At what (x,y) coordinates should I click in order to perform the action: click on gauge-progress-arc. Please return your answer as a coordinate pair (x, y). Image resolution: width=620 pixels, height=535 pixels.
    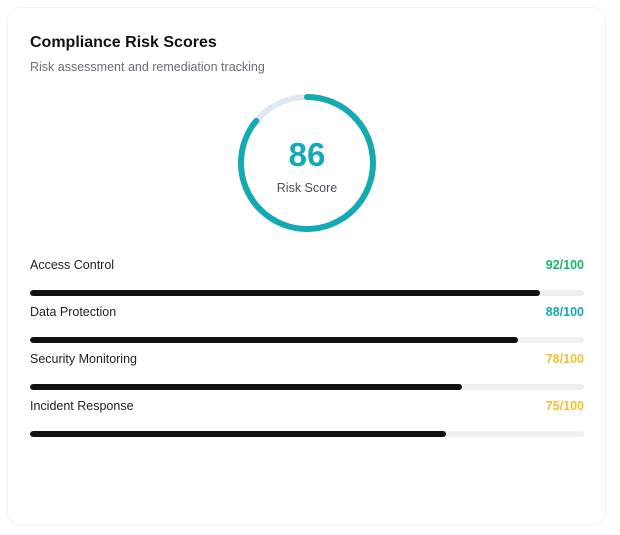
    Looking at the image, I should click on (307, 163).